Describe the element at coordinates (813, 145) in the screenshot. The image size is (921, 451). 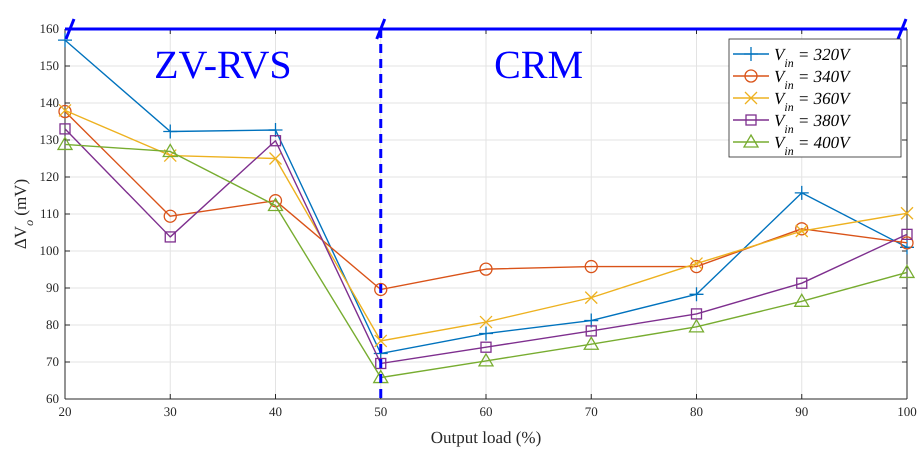
I see `legend-label: V$_{in}$ = 400V` at that location.